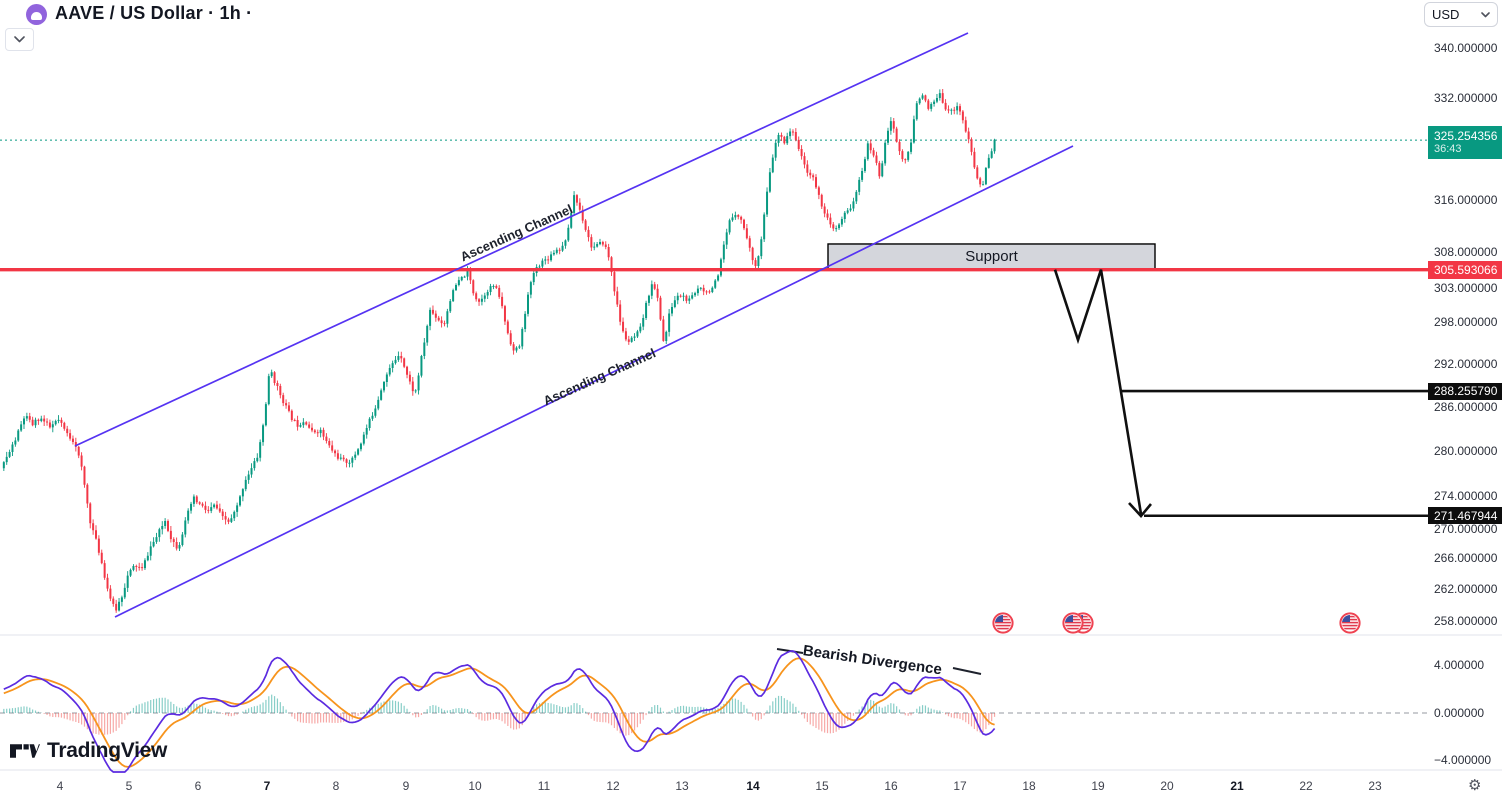 The image size is (1502, 798). I want to click on price-axis-label: 0.000000, so click(1459, 713).